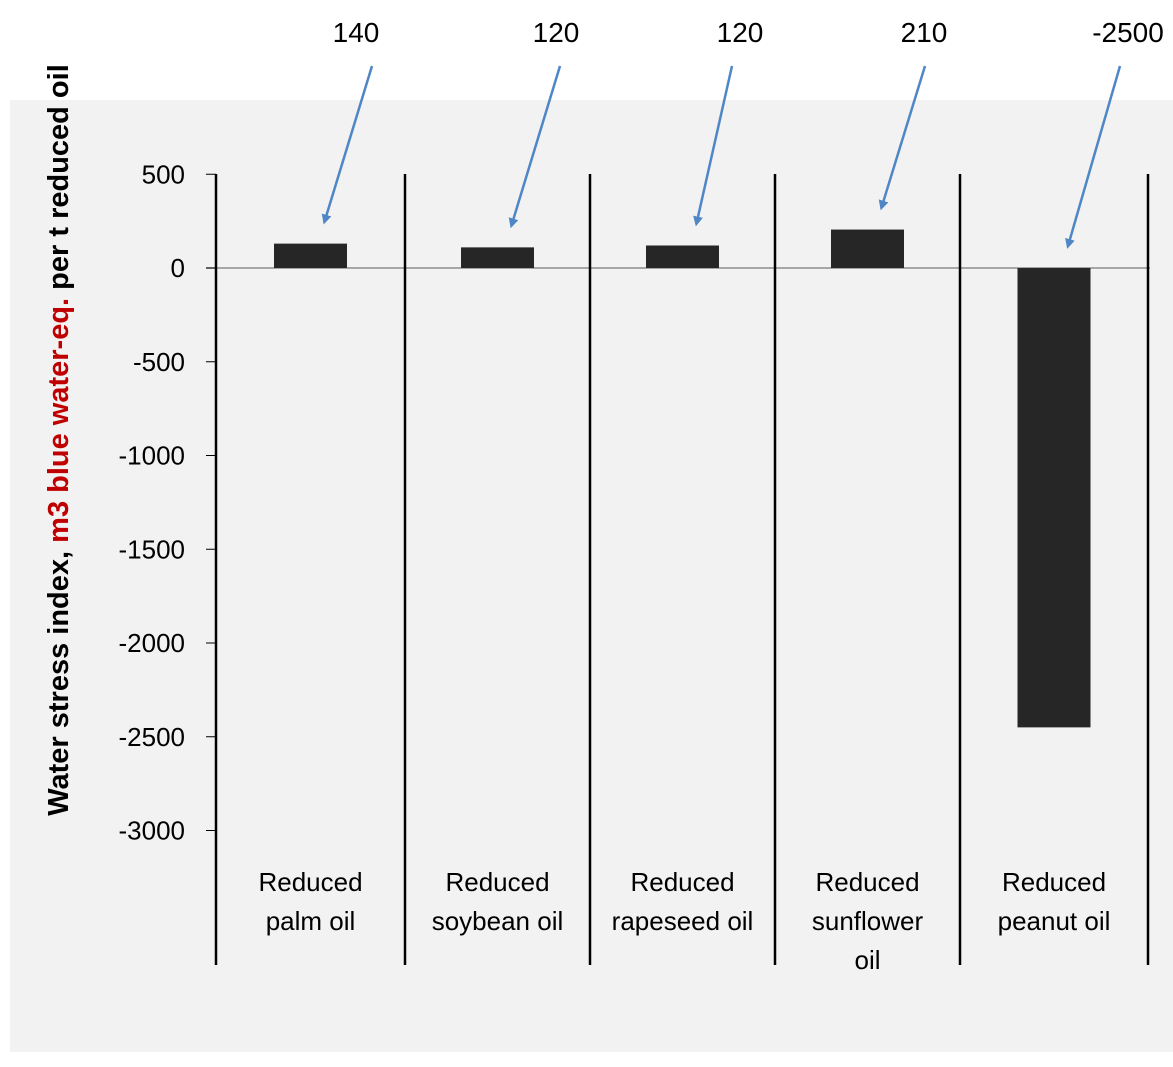 Image resolution: width=1173 pixels, height=1067 pixels. Describe the element at coordinates (683, 921) in the screenshot. I see `category-label: rapeseed oil` at that location.